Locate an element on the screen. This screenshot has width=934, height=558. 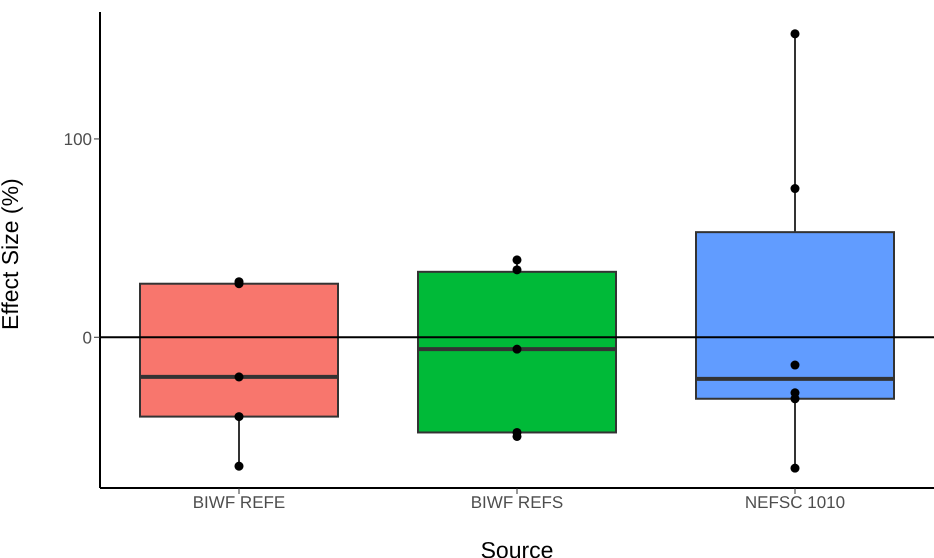
y-axis-title: Effect Size (%) is located at coordinates (12, 254).